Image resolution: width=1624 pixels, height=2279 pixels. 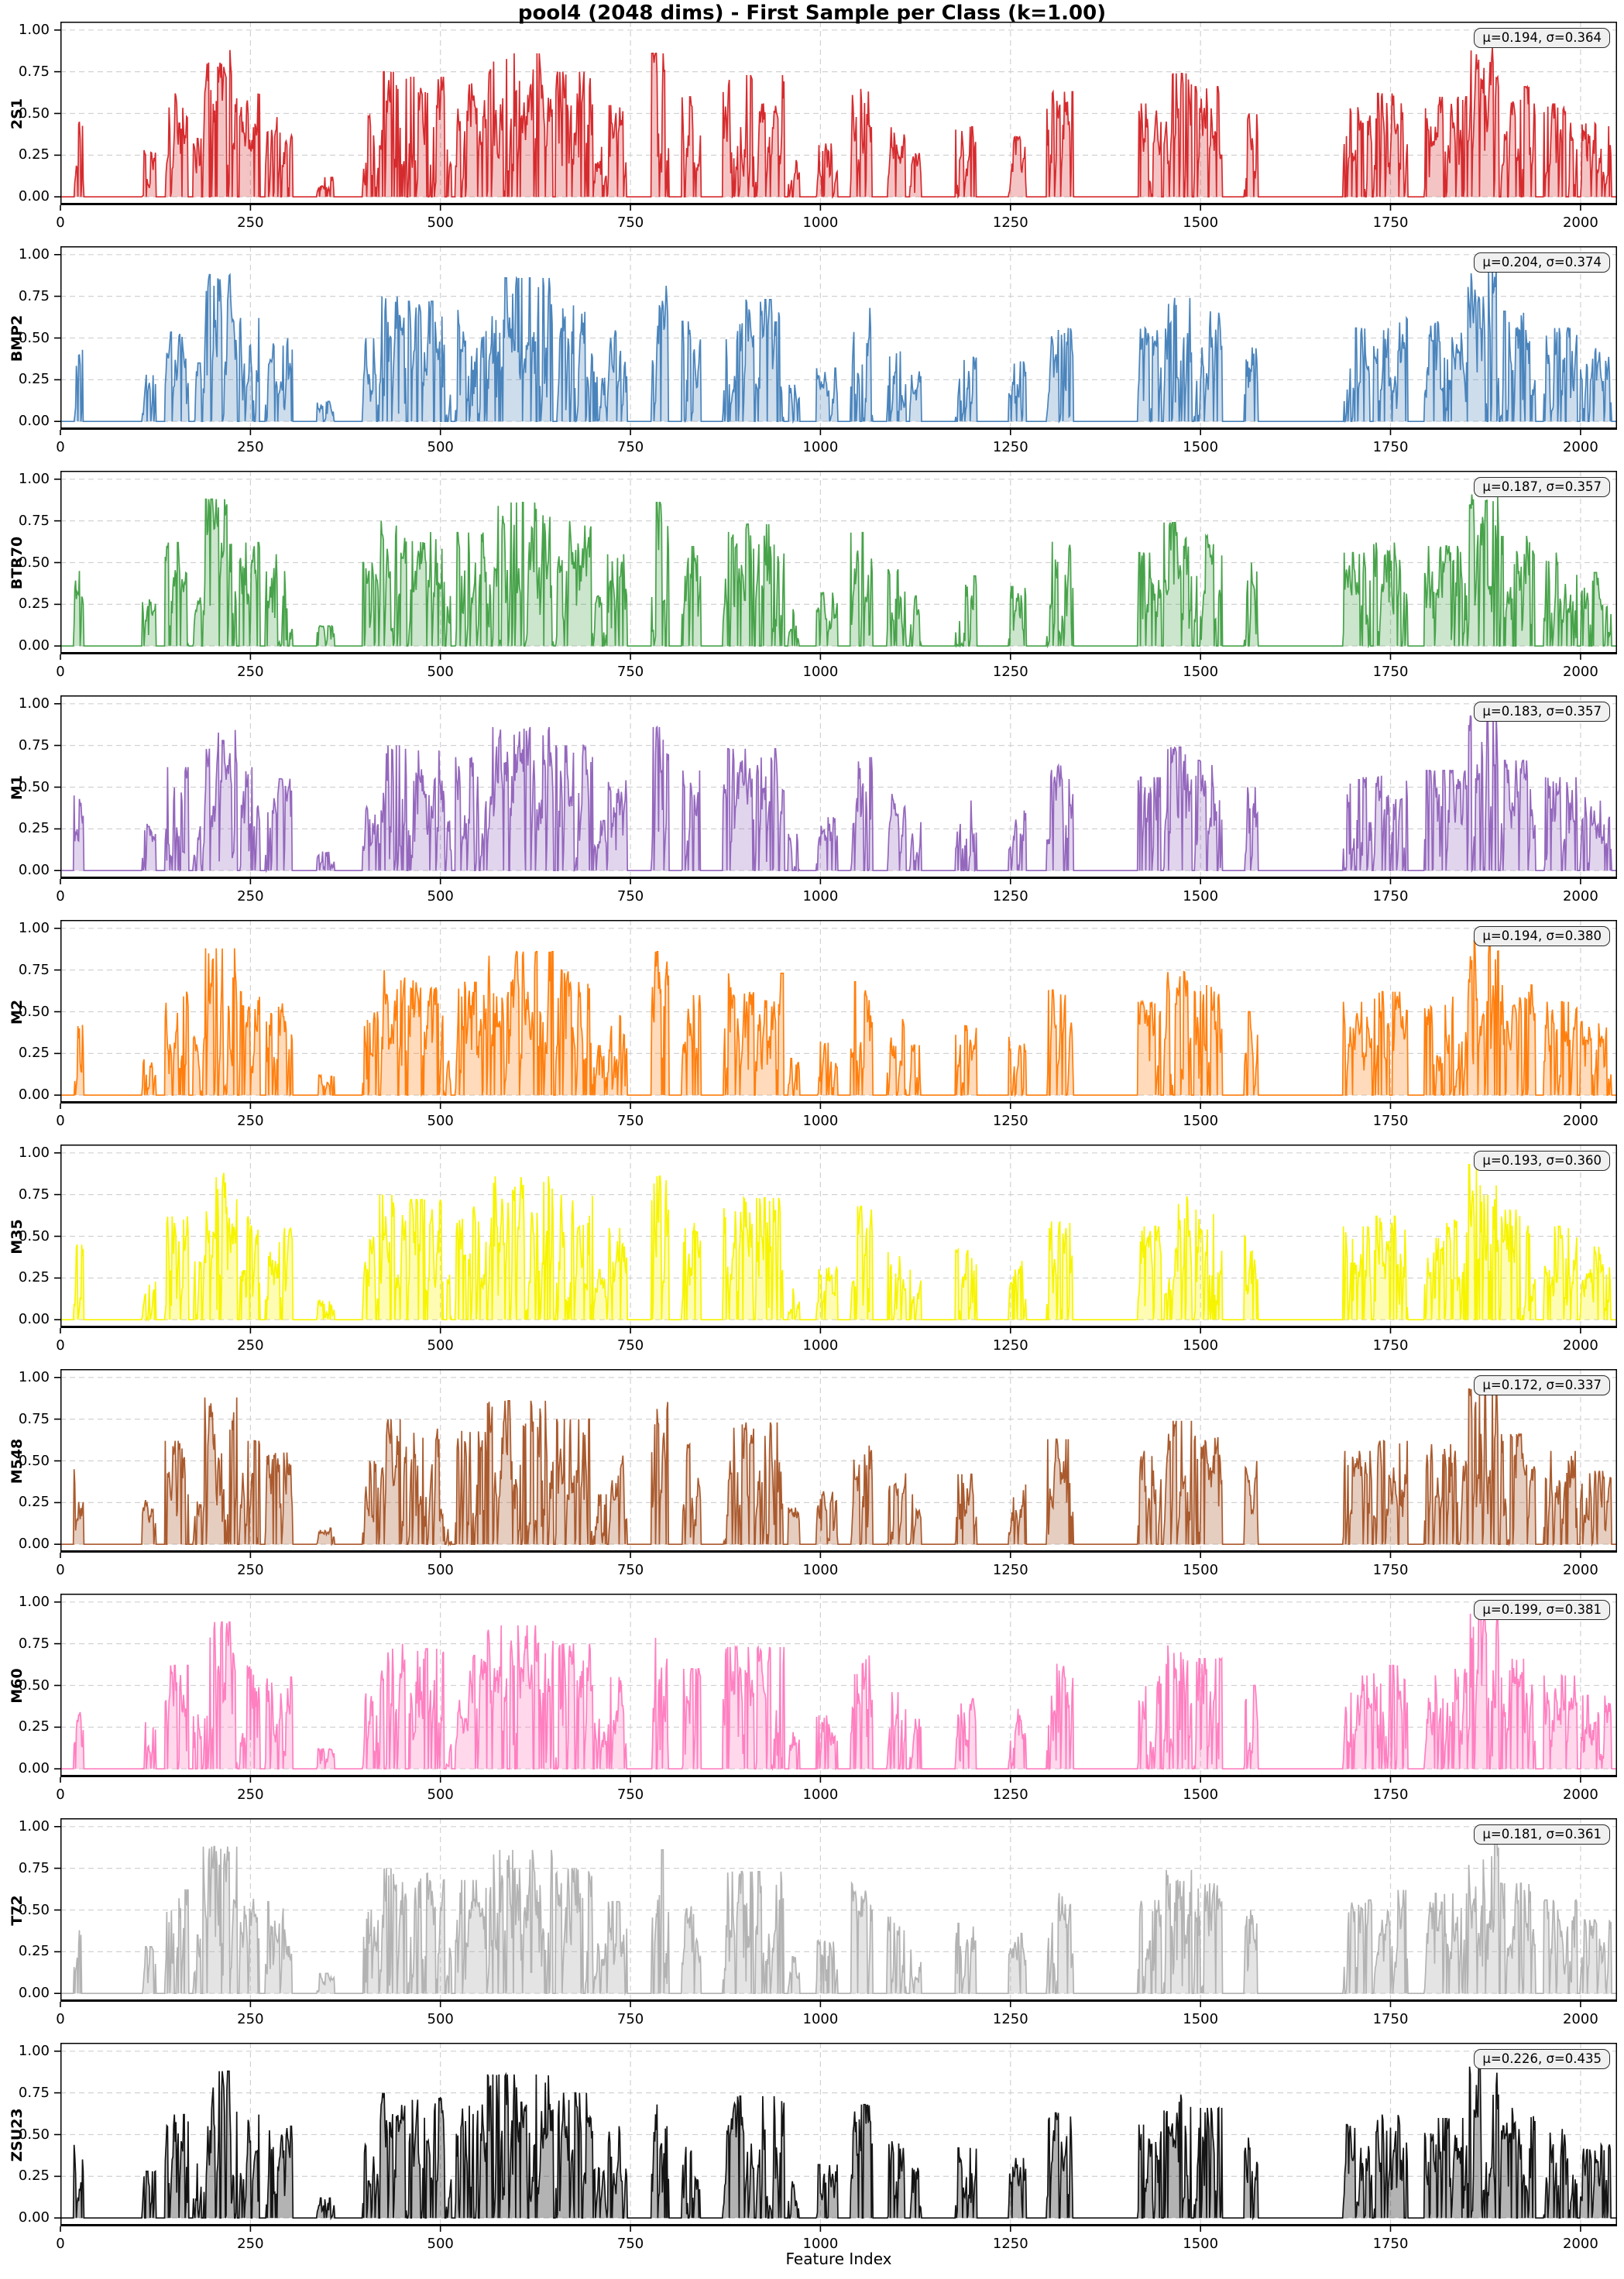 I want to click on stats-badge-BTR70: μ=0.187, σ=0.357, so click(x=1542, y=487).